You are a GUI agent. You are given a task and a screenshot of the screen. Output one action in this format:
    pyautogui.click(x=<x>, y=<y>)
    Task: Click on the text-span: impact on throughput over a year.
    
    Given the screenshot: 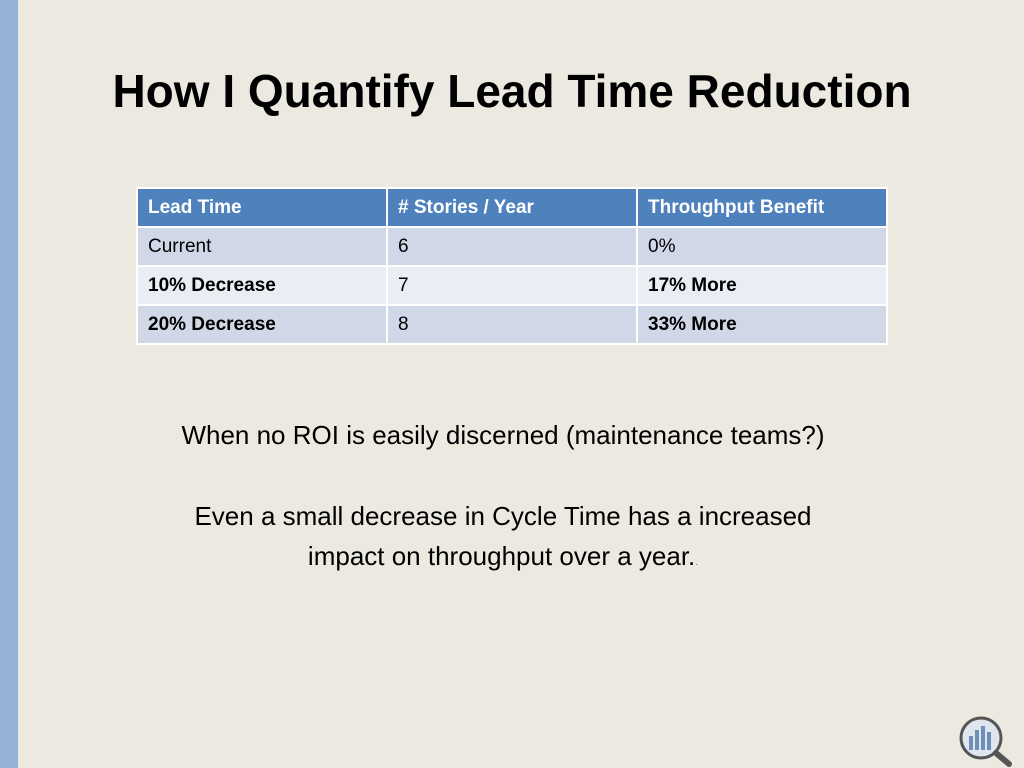 What is the action you would take?
    pyautogui.click(x=501, y=556)
    